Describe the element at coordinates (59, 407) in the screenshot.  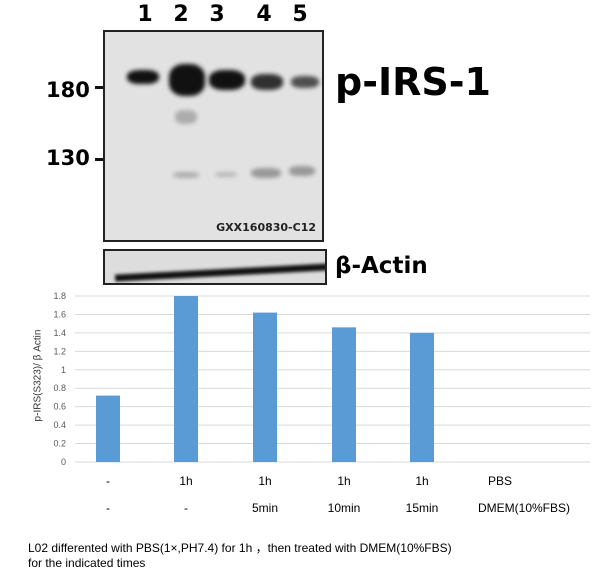
I see `y-tick-label: 0.6` at that location.